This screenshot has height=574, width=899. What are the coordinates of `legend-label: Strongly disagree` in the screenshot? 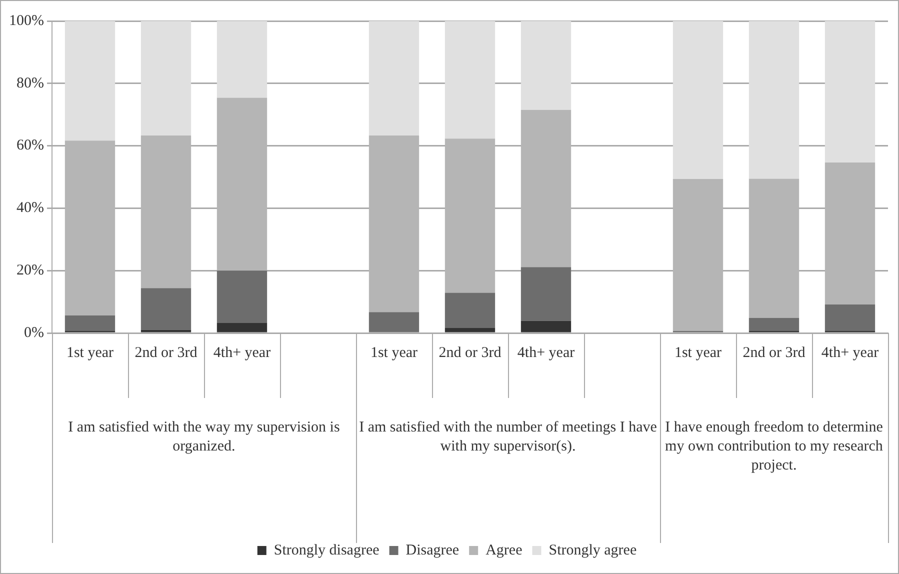 It's located at (327, 550).